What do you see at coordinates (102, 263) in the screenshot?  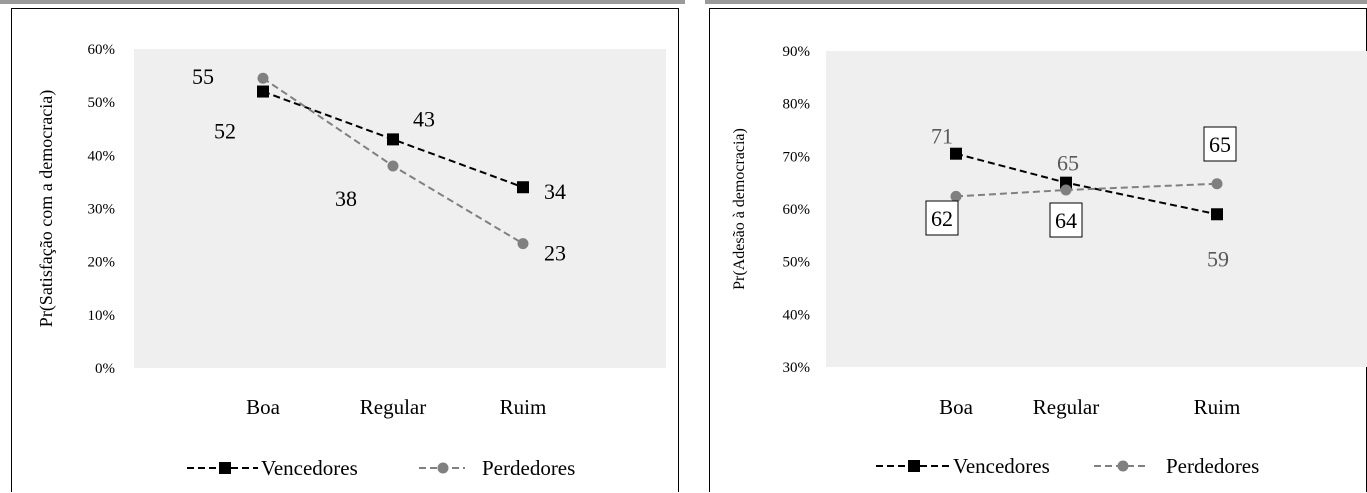 I see `y-tick-label: 20%` at bounding box center [102, 263].